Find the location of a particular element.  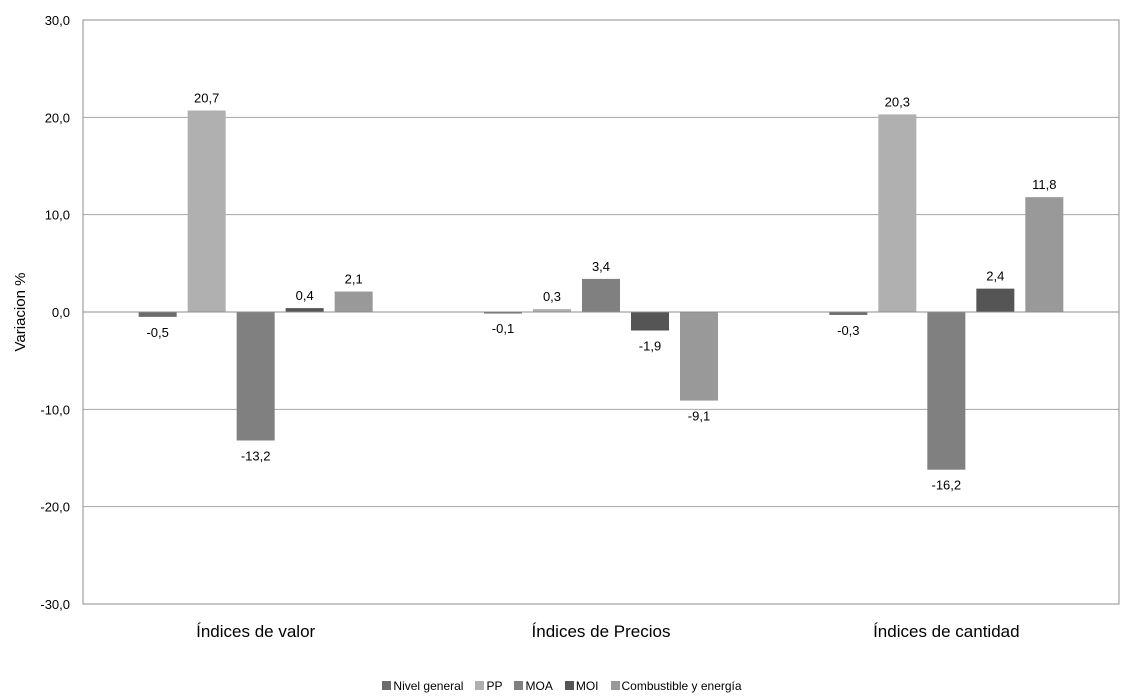

data-label: 0,4 is located at coordinates (305, 295).